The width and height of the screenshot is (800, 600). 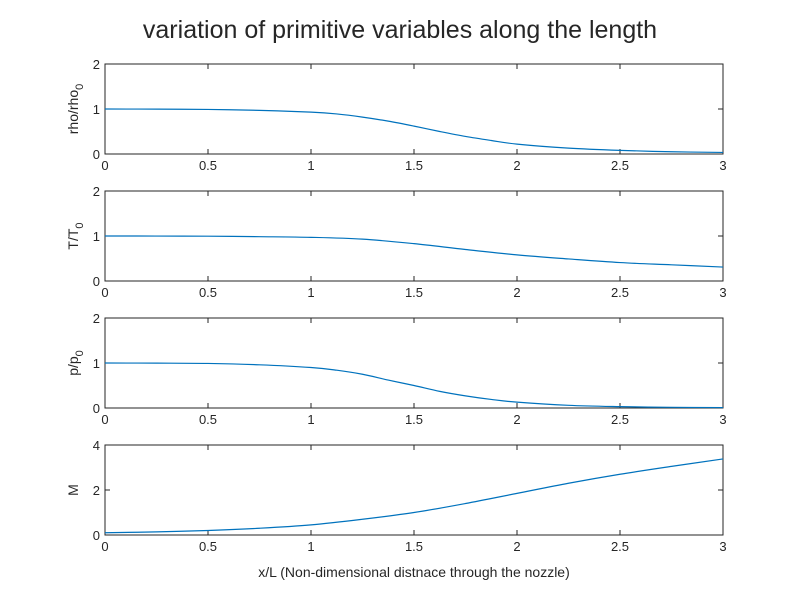 What do you see at coordinates (73, 112) in the screenshot?
I see `y-axis-label-main: rho/rho` at bounding box center [73, 112].